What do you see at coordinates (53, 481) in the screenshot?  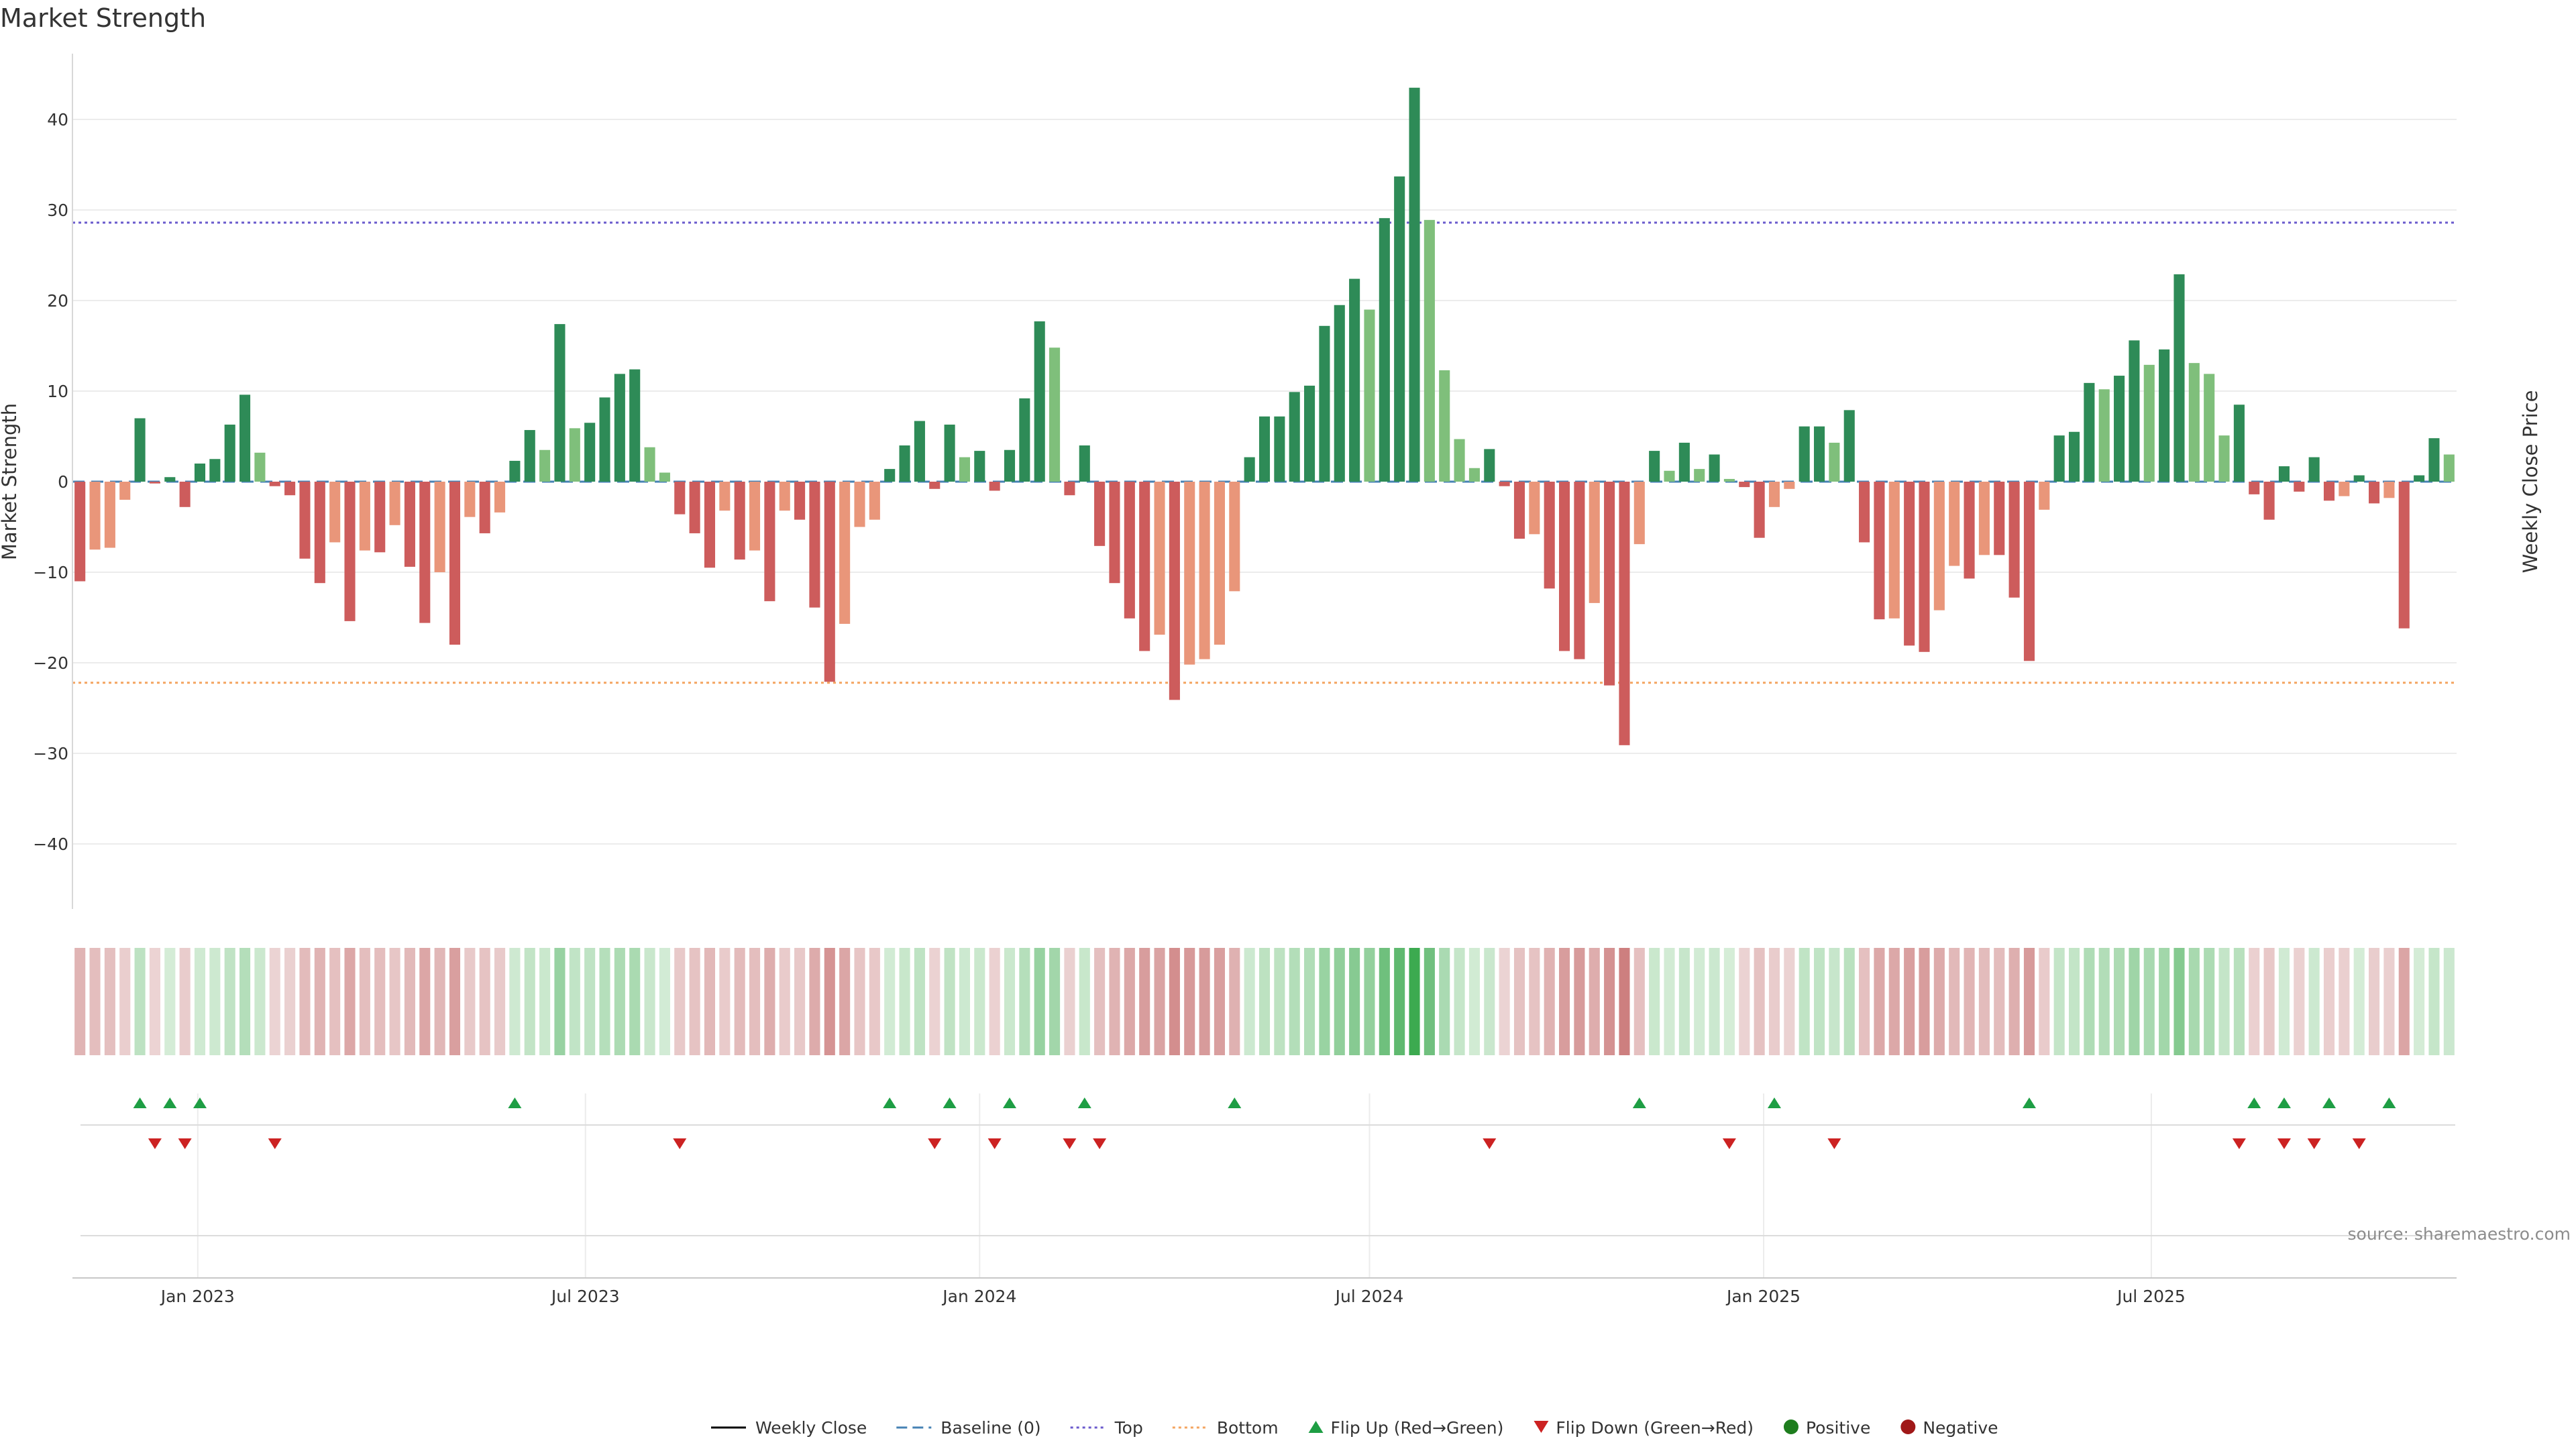 I see `left-axis-ticks: −40 −30 −20 −10 0 10 20 30 40` at bounding box center [53, 481].